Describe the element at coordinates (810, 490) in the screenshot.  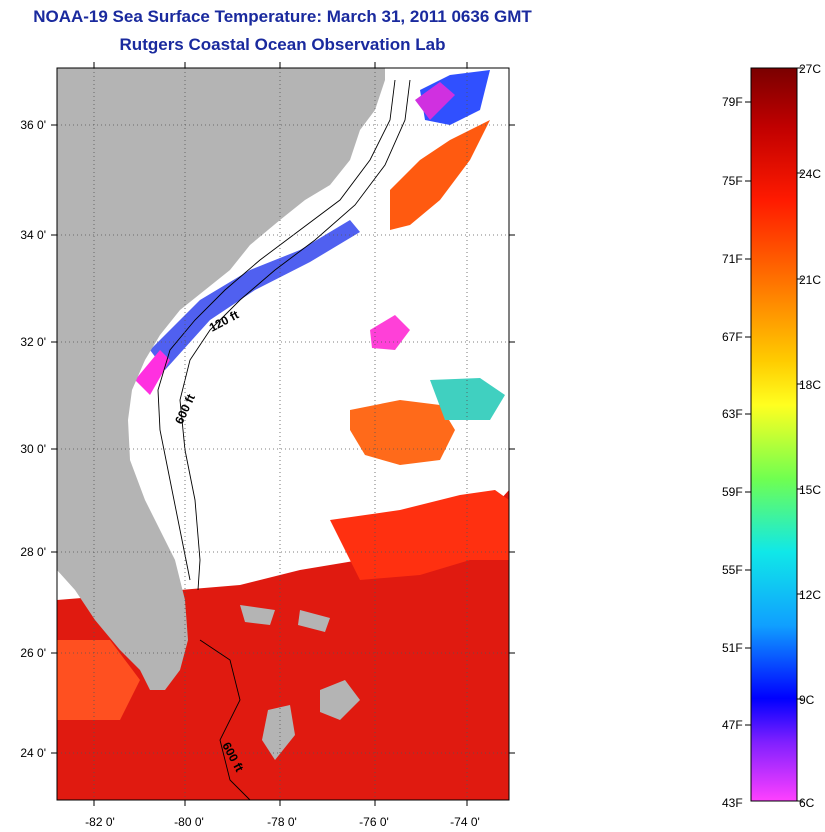
I see `colorbar-c-label: 15C` at that location.